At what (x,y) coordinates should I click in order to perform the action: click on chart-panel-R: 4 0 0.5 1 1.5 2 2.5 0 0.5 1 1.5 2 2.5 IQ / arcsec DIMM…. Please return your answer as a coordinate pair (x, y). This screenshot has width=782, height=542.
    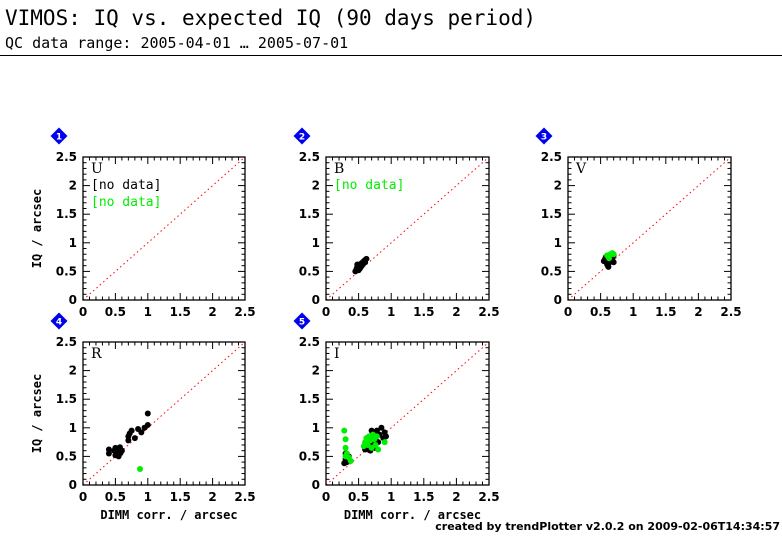
    Looking at the image, I should click on (143, 417).